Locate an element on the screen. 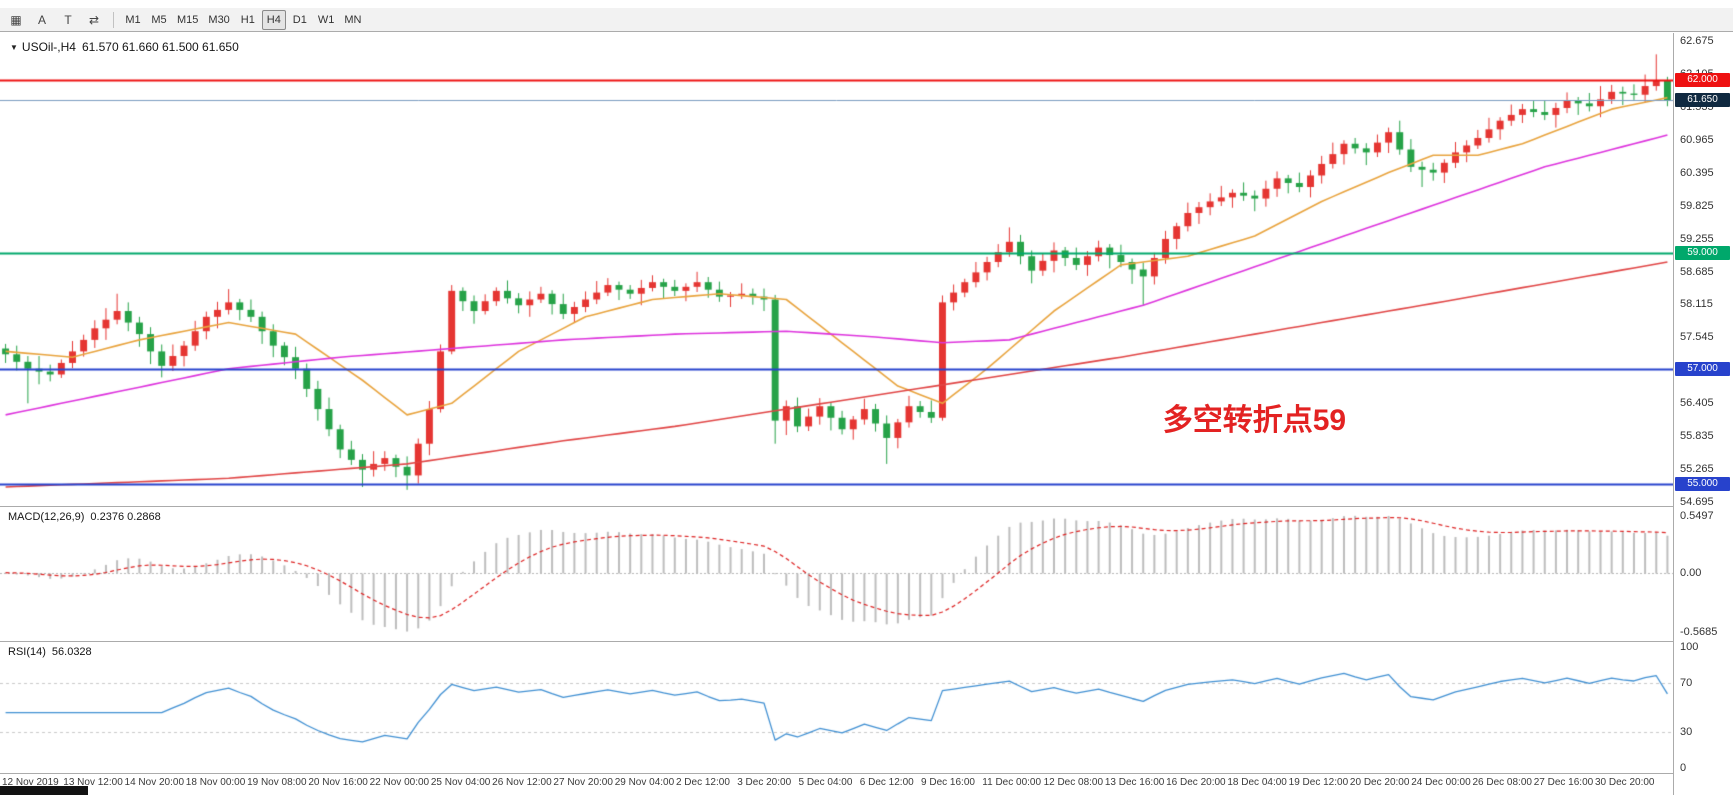 The width and height of the screenshot is (1733, 795). chart-menu-icon: ▼ is located at coordinates (14, 48).